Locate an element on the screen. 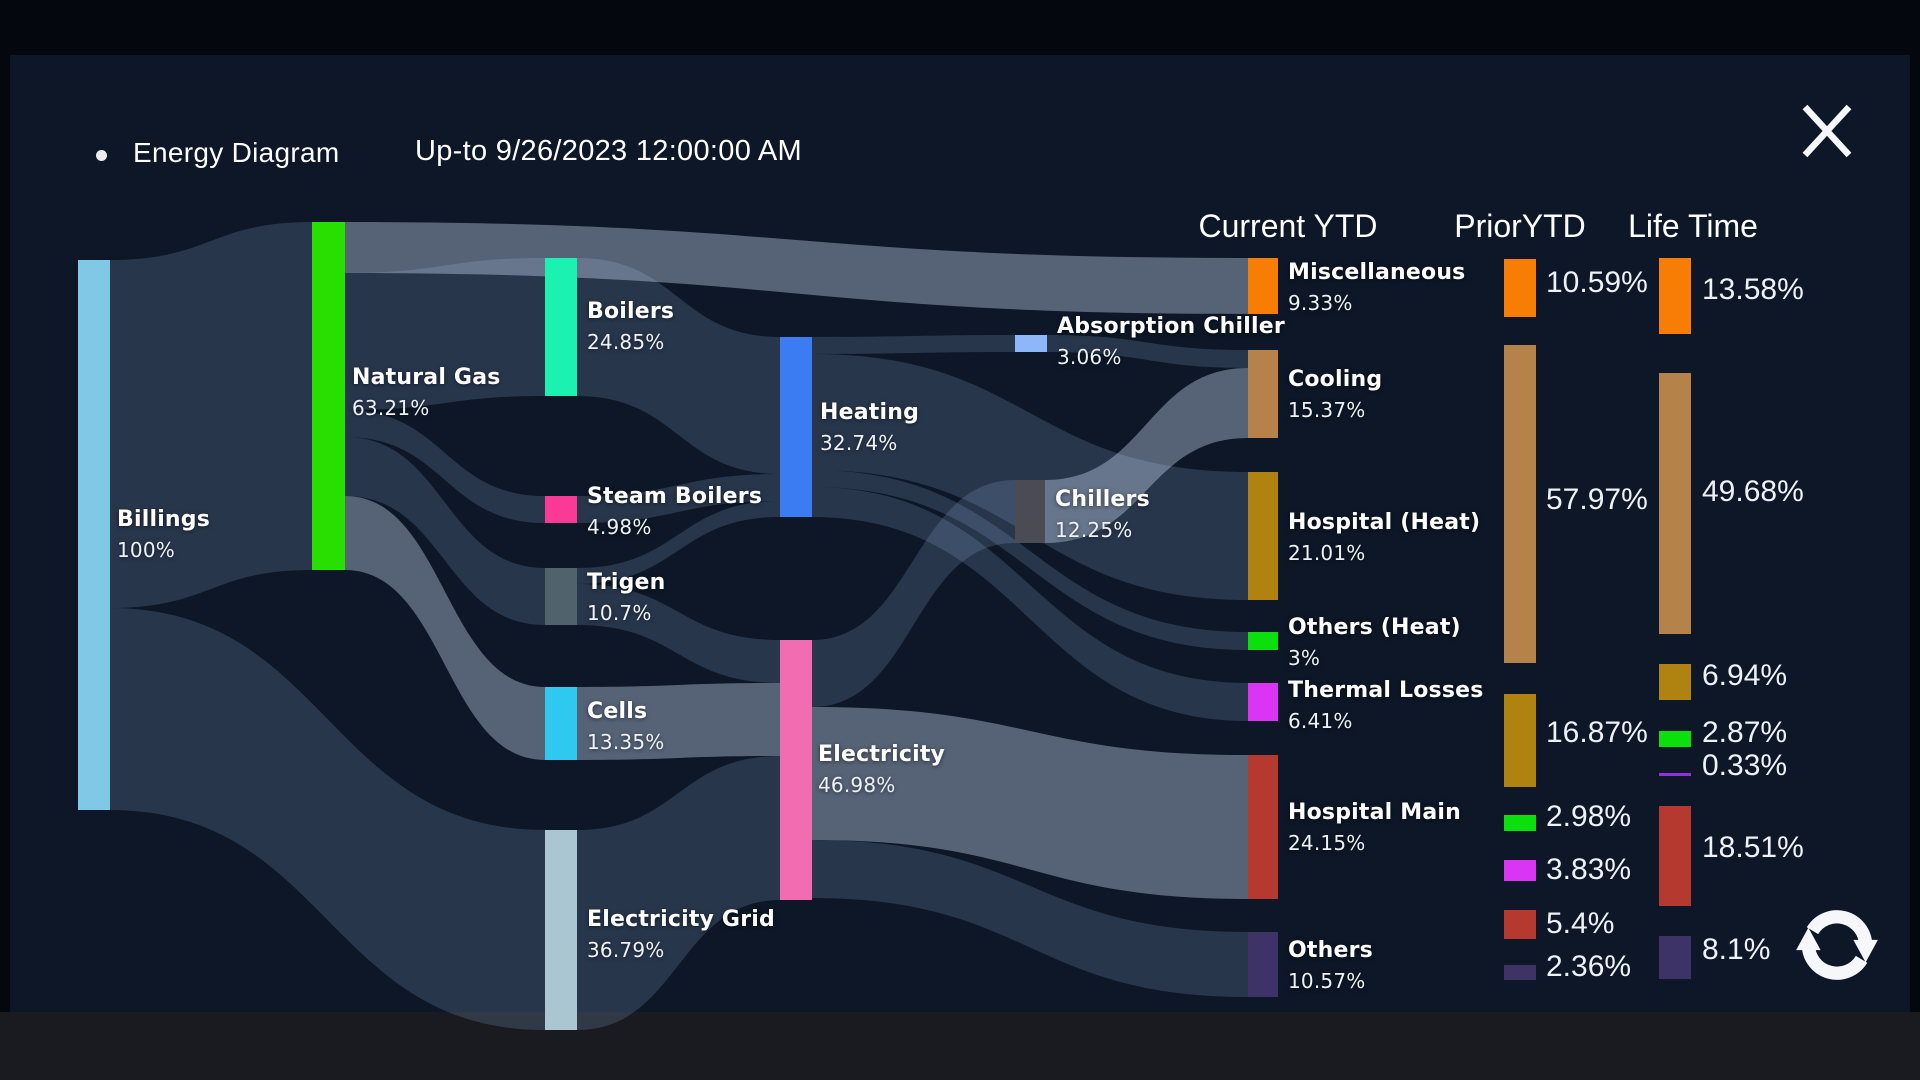 The width and height of the screenshot is (1920, 1080). close-icon is located at coordinates (1827, 131).